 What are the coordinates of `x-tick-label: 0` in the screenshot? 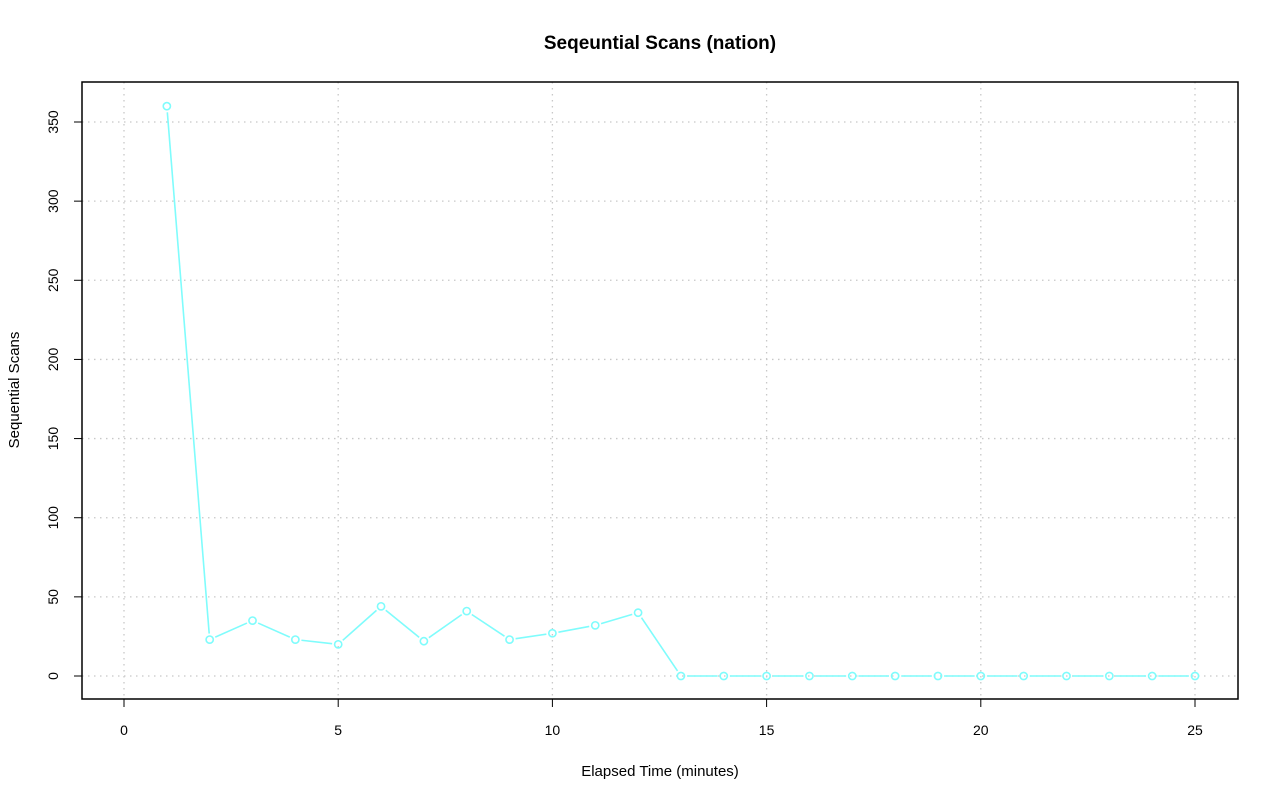 It's located at (124, 730).